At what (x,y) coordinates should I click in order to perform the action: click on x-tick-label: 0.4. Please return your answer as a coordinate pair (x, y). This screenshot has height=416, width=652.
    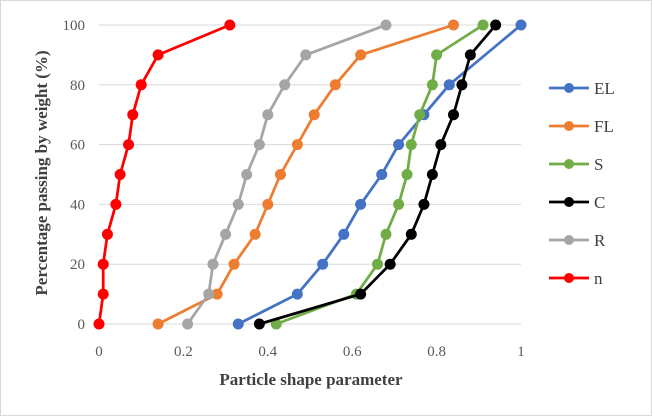
    Looking at the image, I should click on (267, 352).